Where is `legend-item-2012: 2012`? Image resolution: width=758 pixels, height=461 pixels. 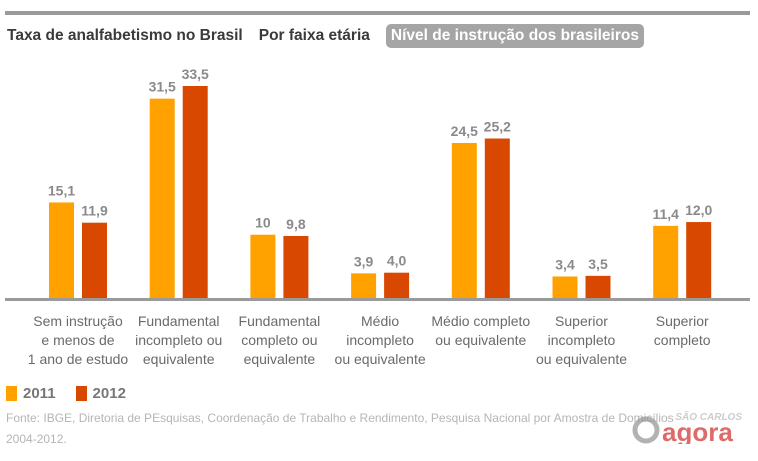
legend-item-2012: 2012 is located at coordinates (100, 393).